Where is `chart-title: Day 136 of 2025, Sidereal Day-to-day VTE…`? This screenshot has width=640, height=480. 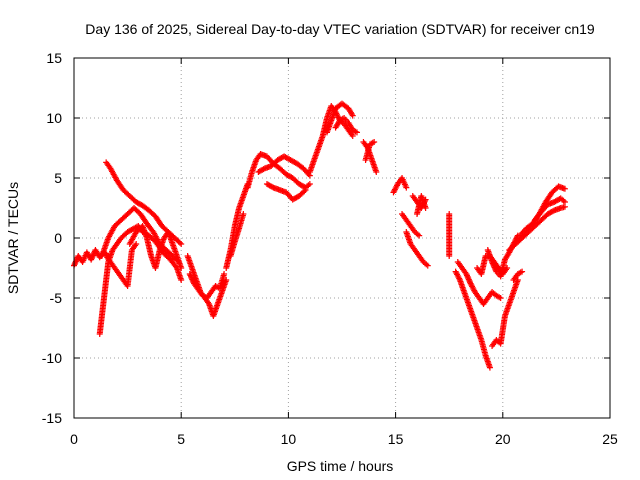
chart-title: Day 136 of 2025, Sidereal Day-to-day VTE… is located at coordinates (340, 29).